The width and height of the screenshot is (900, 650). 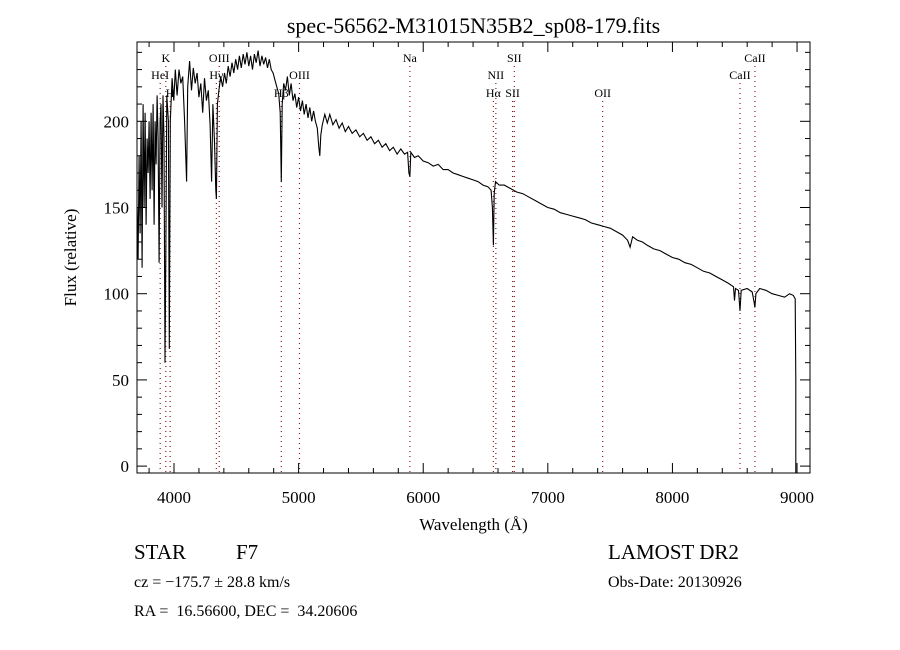 I want to click on line-label: OII, so click(x=602, y=93).